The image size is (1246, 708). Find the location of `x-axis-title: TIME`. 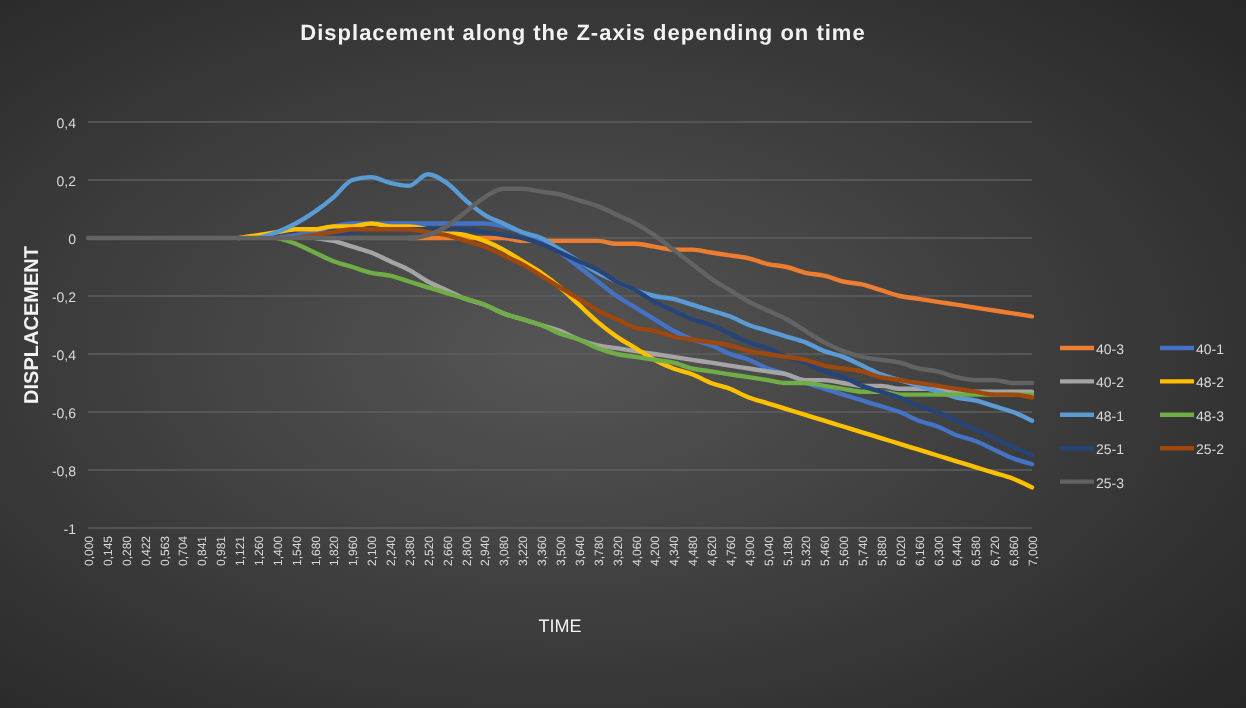

x-axis-title: TIME is located at coordinates (560, 626).